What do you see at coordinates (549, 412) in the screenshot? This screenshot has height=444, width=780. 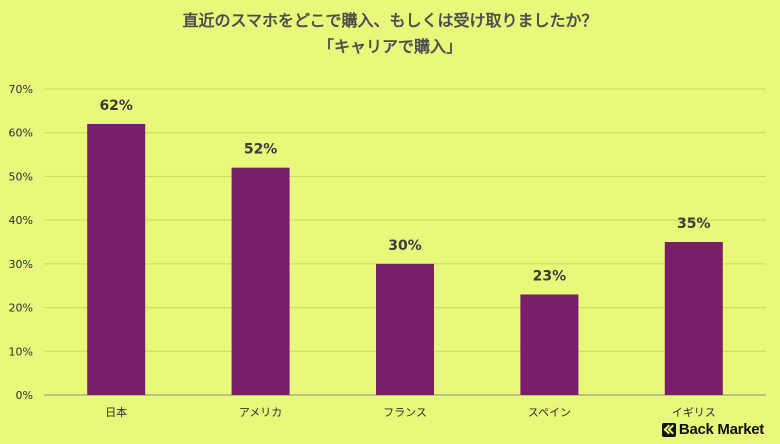 I see `x-tick-label: スペイン` at bounding box center [549, 412].